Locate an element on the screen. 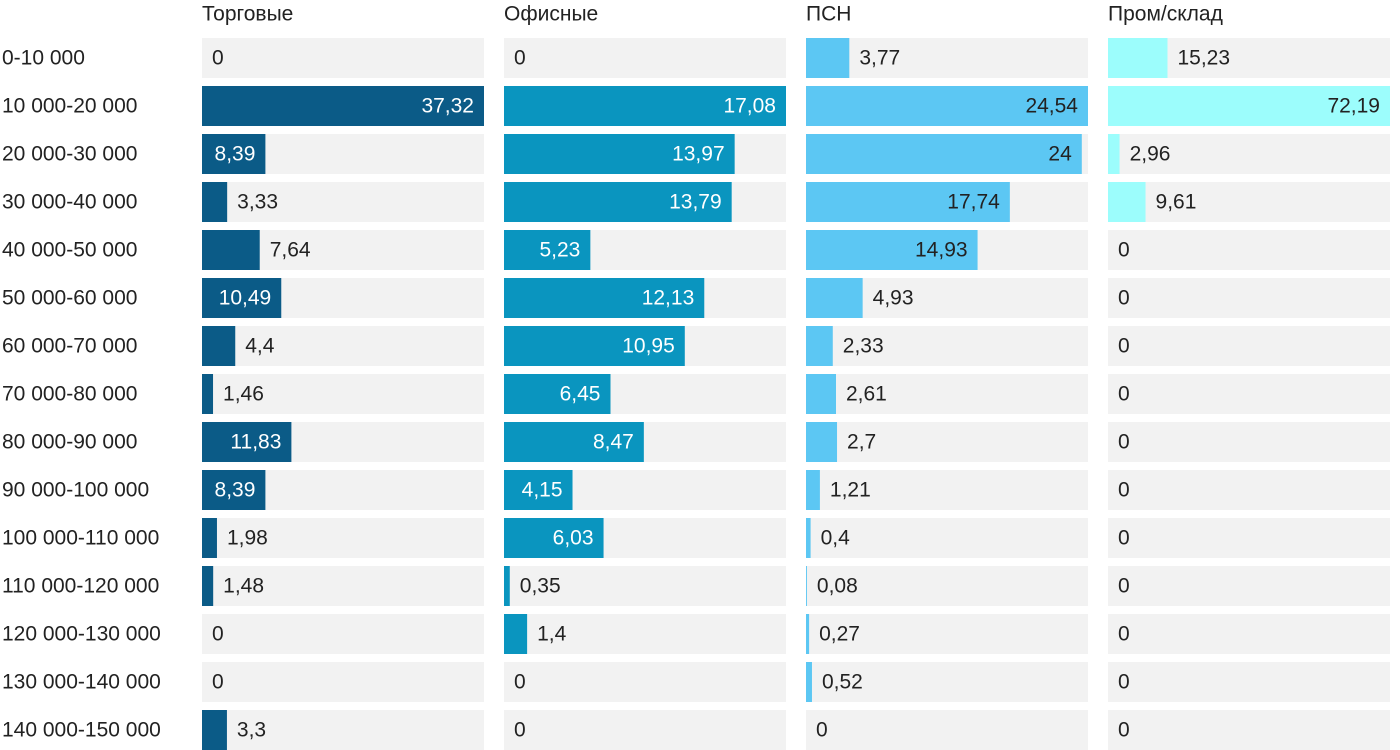 Image resolution: width=1400 pixels, height=750 pixels. bar-row: 1,21 is located at coordinates (947, 490).